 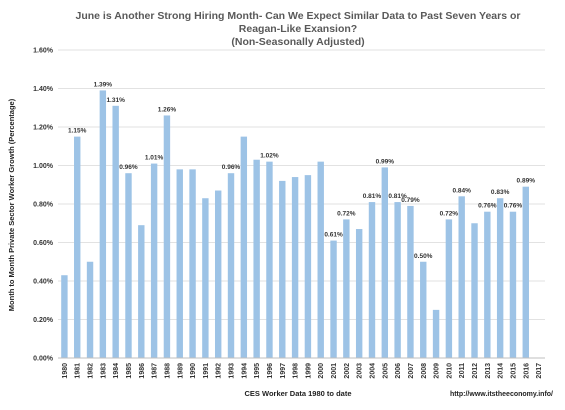 What do you see at coordinates (43, 359) in the screenshot?
I see `y-tick-label: 0.00%` at bounding box center [43, 359].